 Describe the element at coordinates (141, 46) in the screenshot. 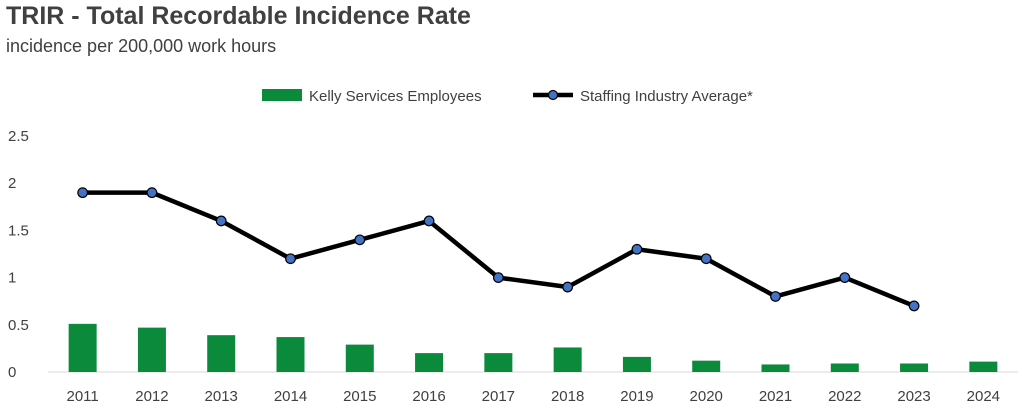

I see `chart-subtitle: incidence per 200,000 work hours` at that location.